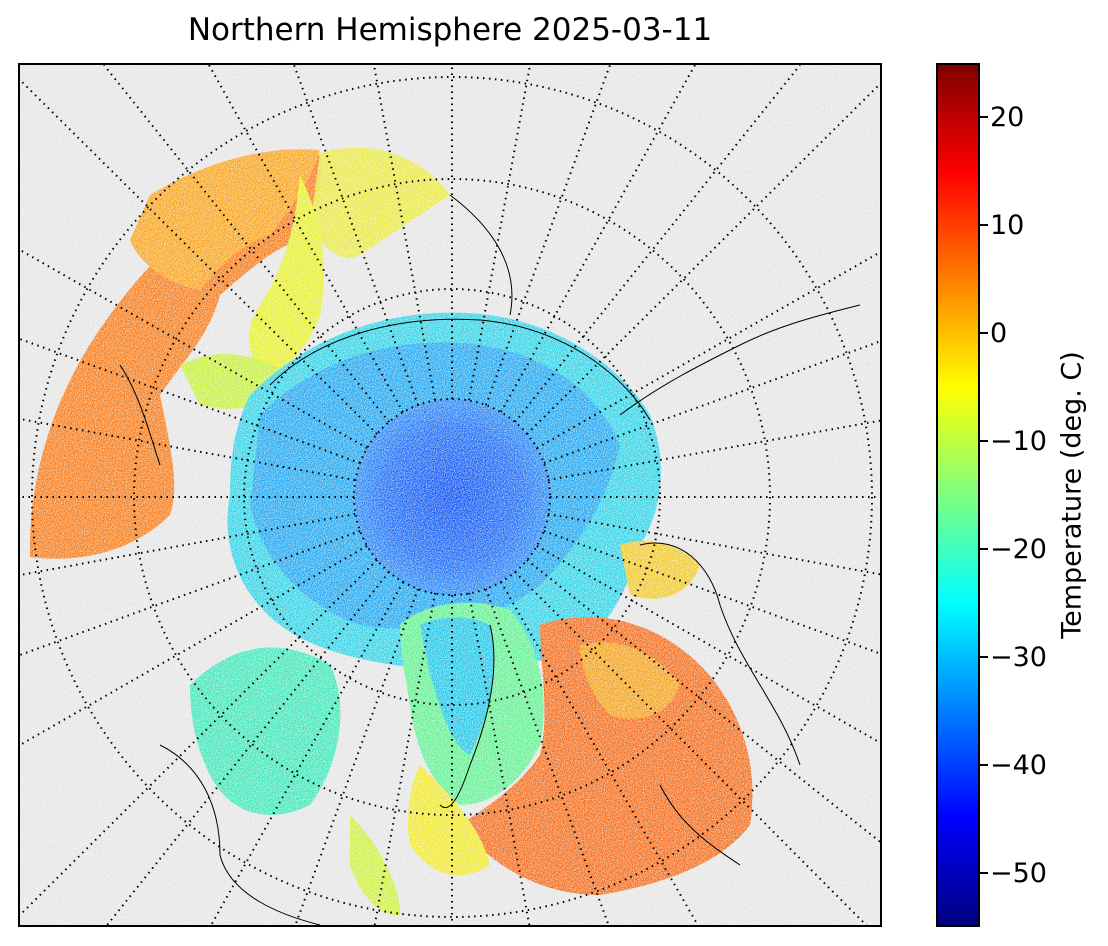  I want to click on colorbar-tick-label: 10, so click(1007, 225).